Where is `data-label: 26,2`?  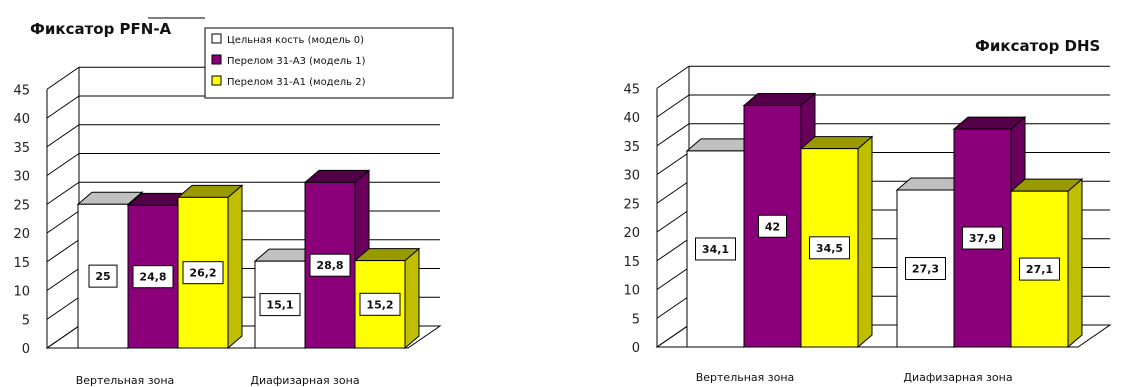
data-label: 26,2 is located at coordinates (202, 273).